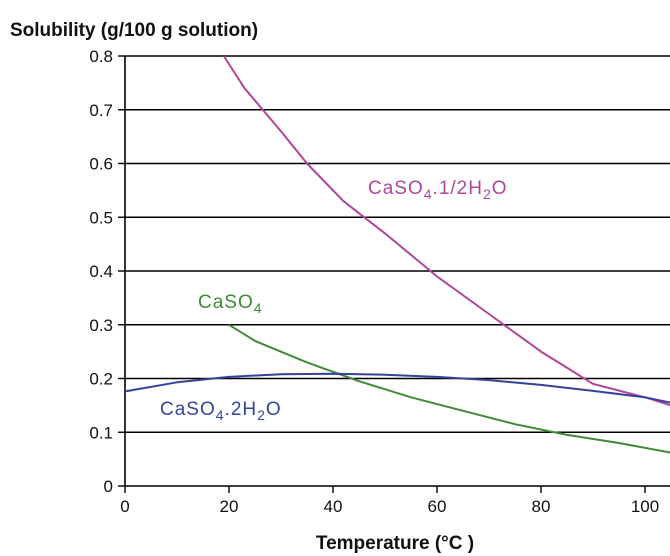  Describe the element at coordinates (458, 188) in the screenshot. I see `label-text: .1/2H` at that location.